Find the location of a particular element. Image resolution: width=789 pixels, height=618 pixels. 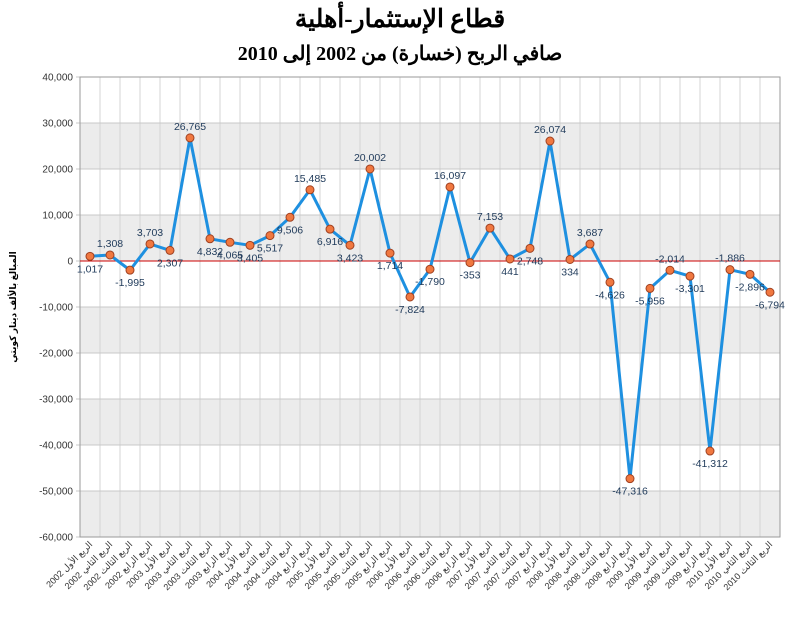

data-label: -4,626 is located at coordinates (610, 295).